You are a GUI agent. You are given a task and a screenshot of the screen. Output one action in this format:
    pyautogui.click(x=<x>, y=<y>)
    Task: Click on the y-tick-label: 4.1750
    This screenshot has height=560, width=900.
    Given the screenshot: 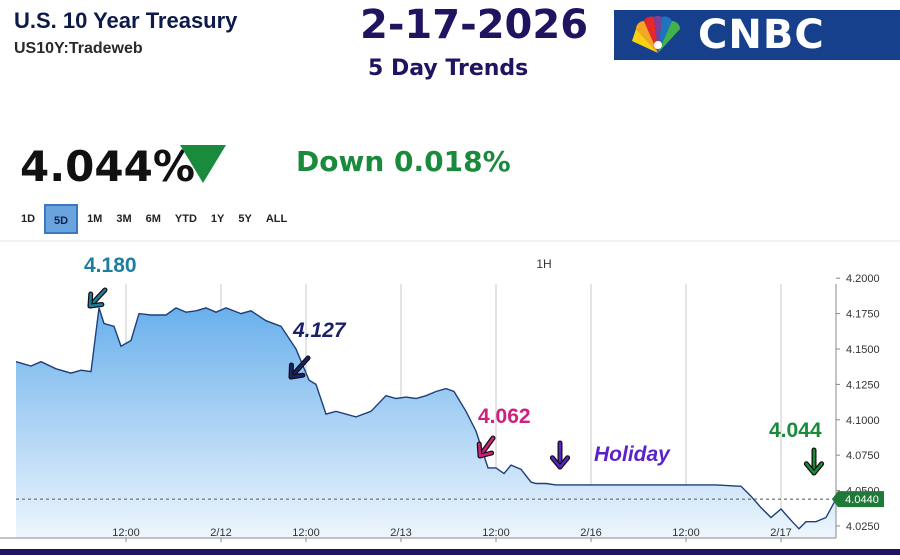 What is the action you would take?
    pyautogui.click(x=863, y=315)
    